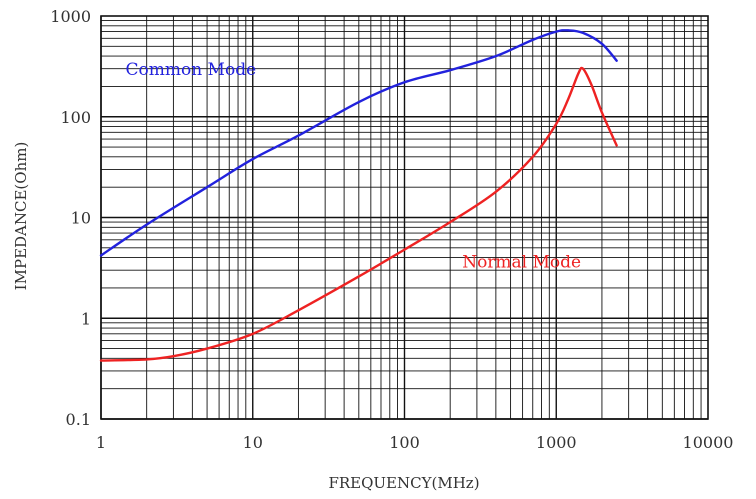 This screenshot has width=756, height=499. What do you see at coordinates (70, 16) in the screenshot?
I see `y-tick-label: 1000` at bounding box center [70, 16].